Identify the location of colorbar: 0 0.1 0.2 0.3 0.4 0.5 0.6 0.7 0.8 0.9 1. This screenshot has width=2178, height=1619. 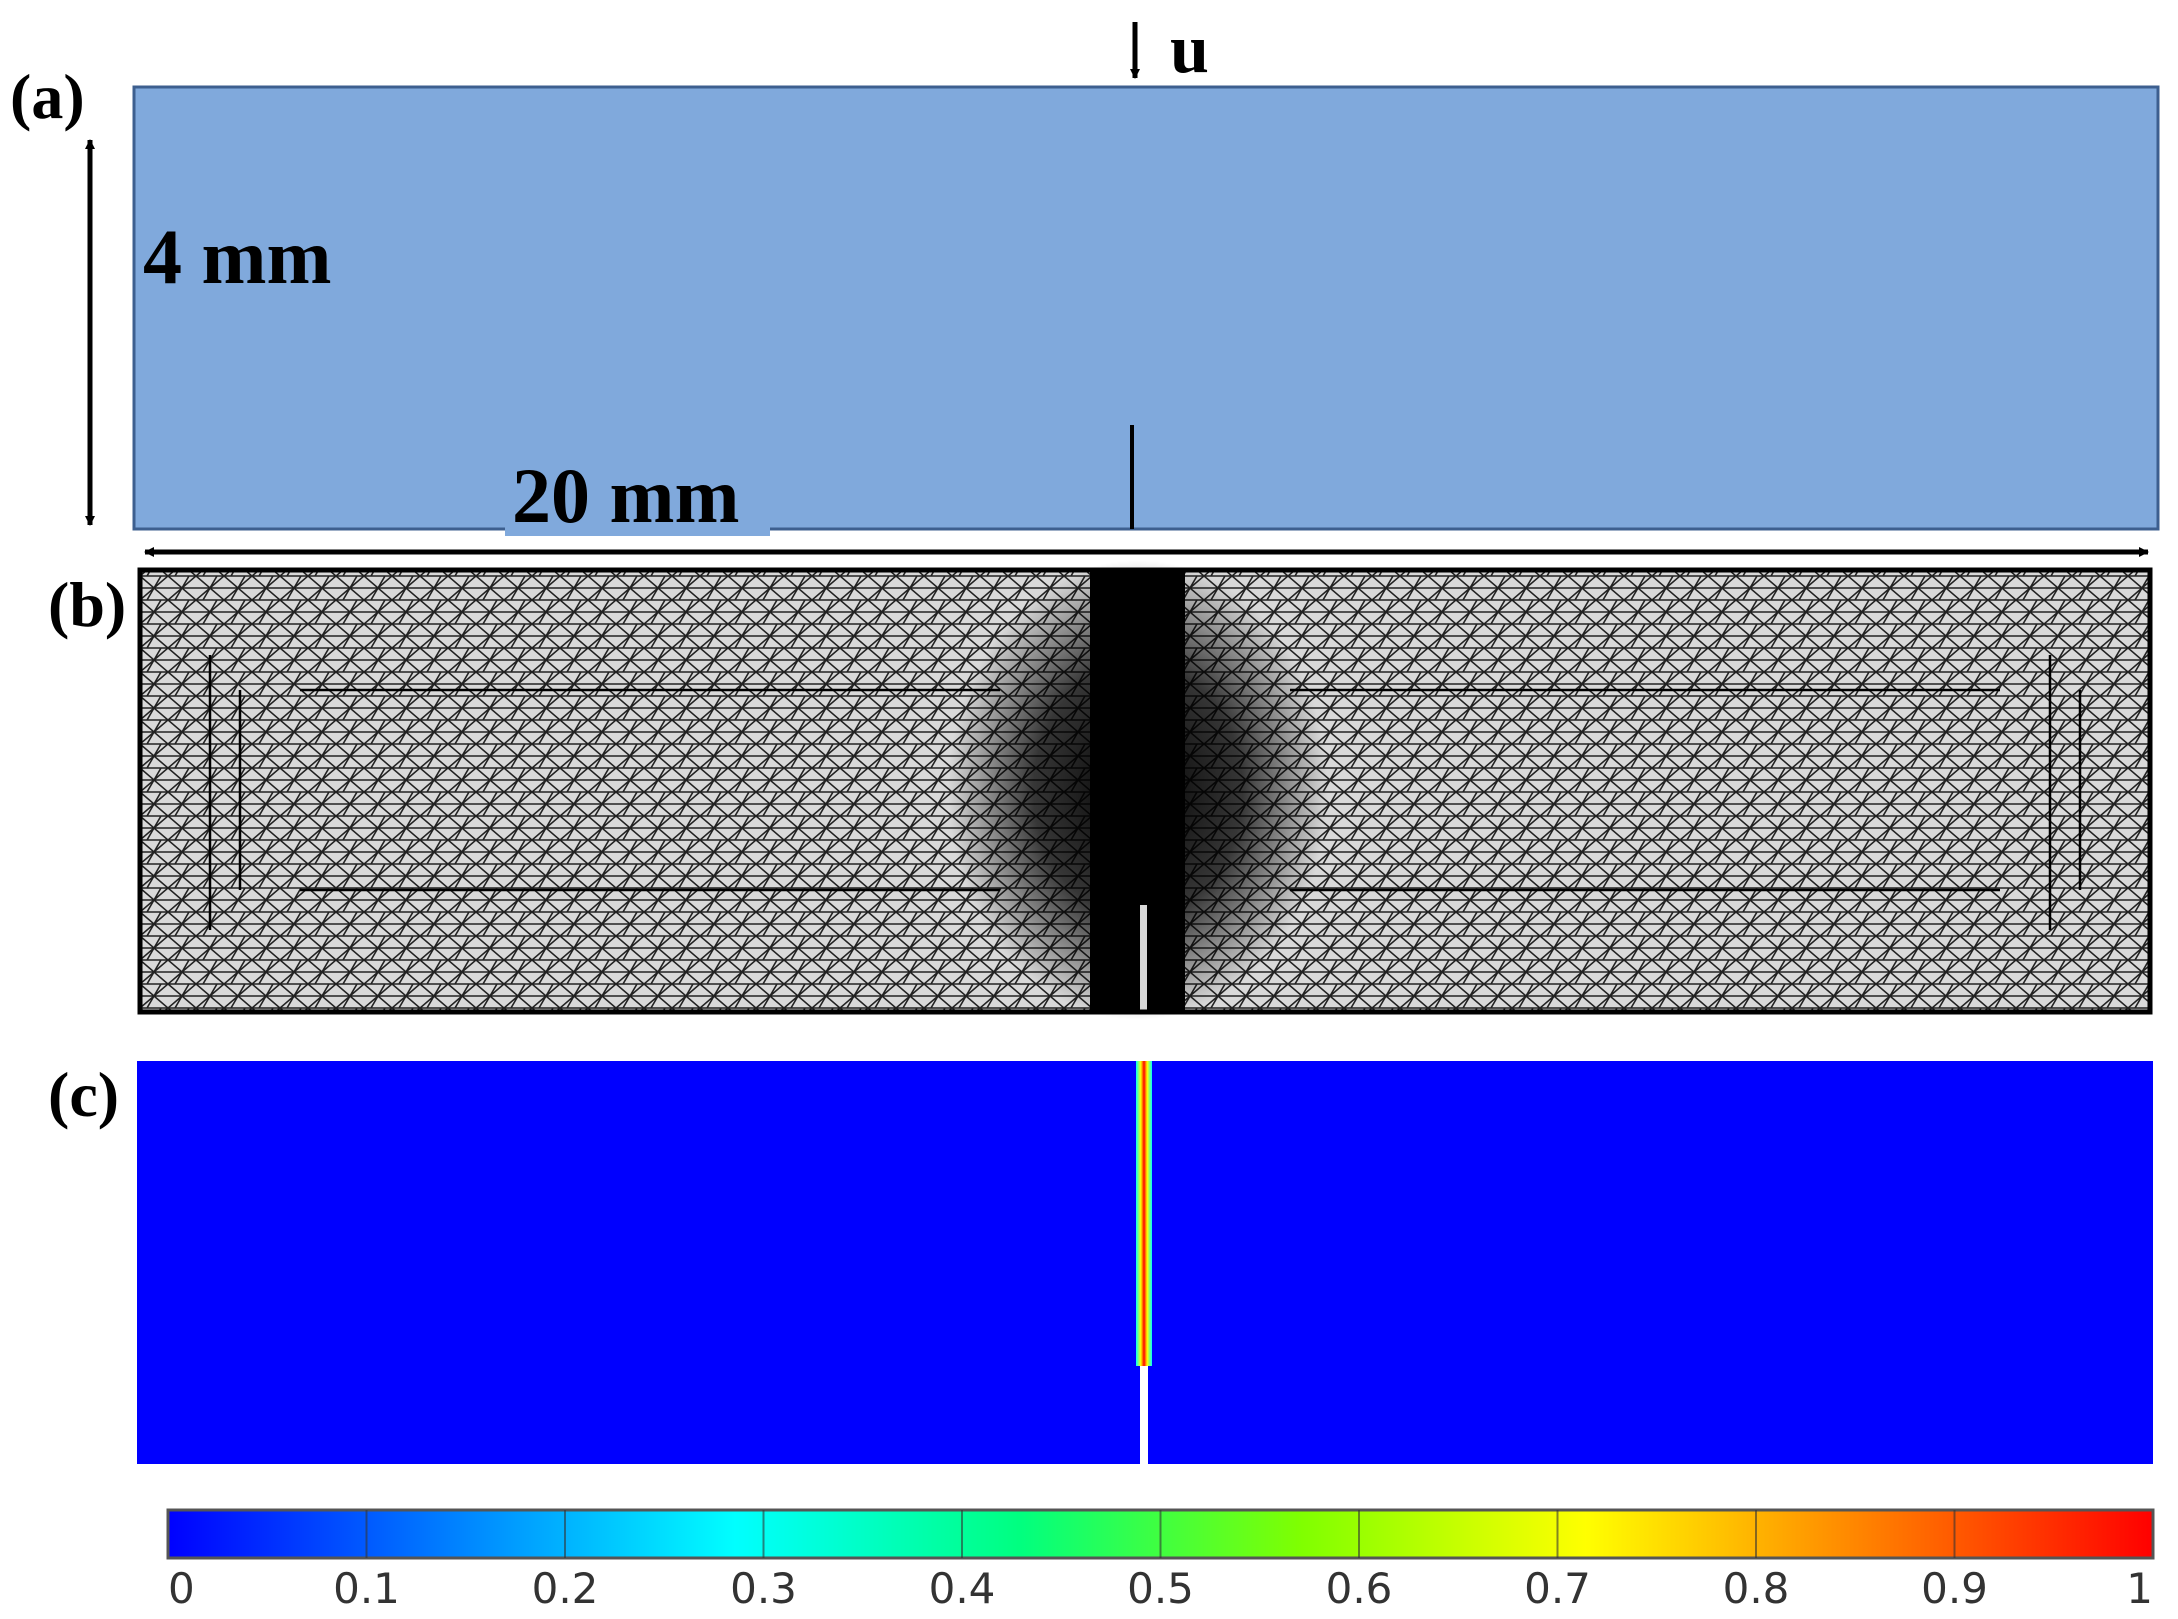
(1160, 1560).